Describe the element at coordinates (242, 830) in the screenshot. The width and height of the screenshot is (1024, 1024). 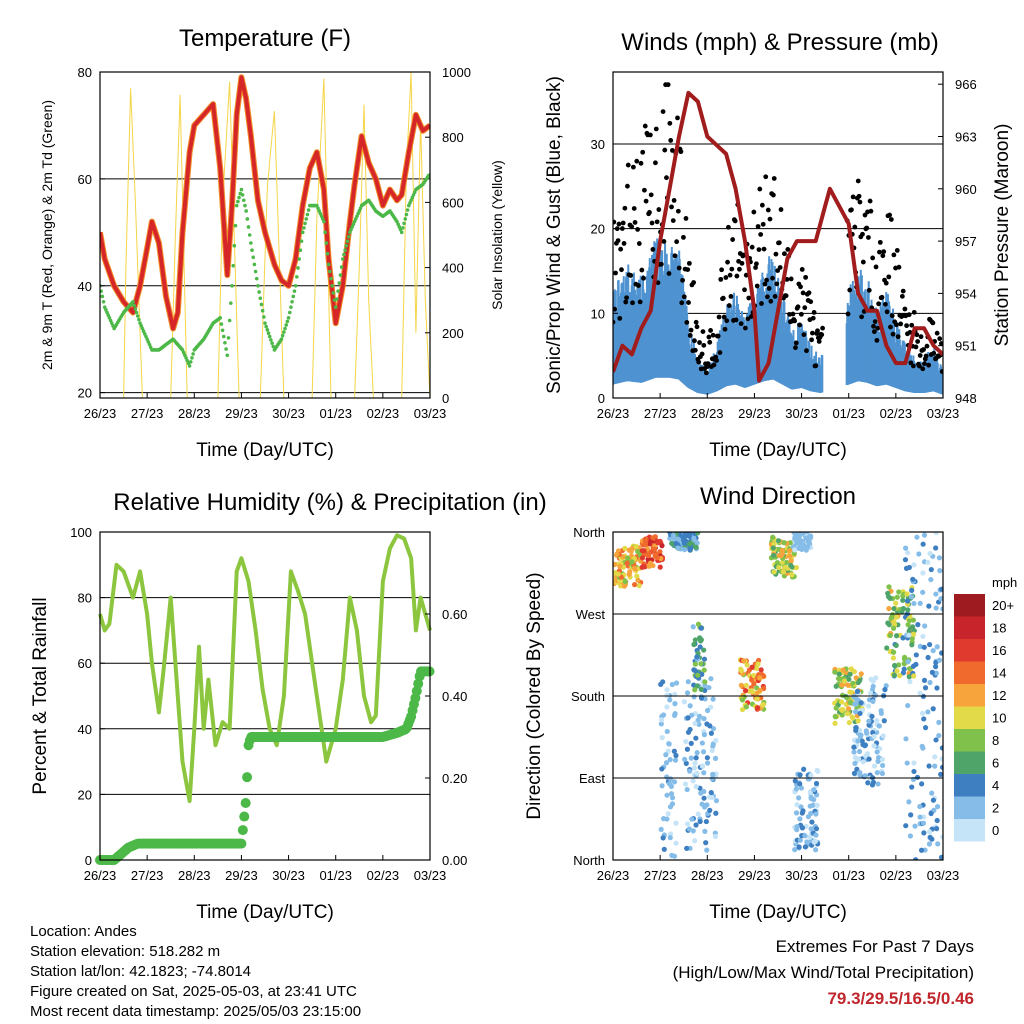
I see `precip-point` at that location.